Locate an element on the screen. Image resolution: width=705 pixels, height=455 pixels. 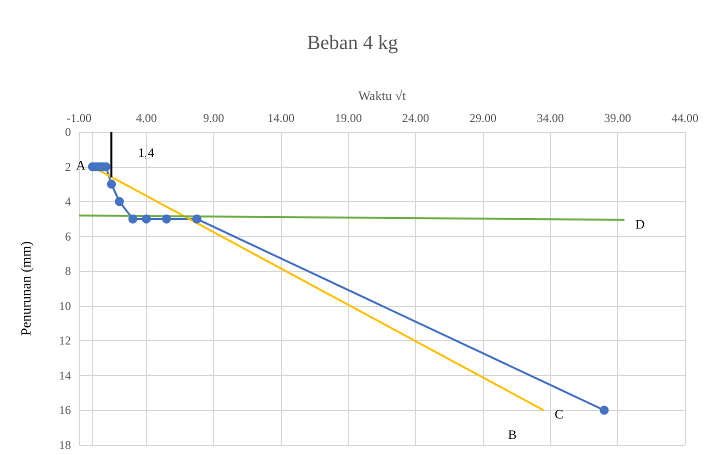
x-tick-label: 14.00 is located at coordinates (281, 118).